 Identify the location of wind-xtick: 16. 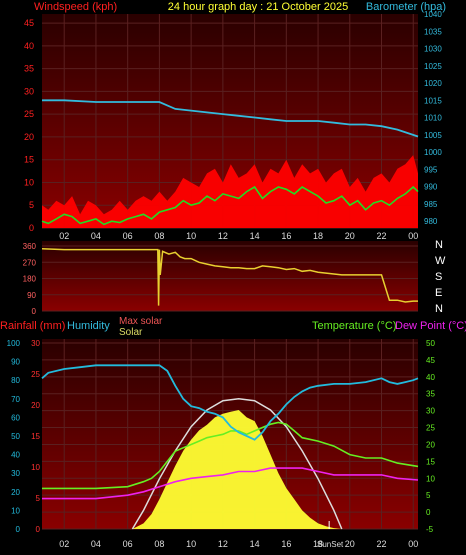
(286, 236).